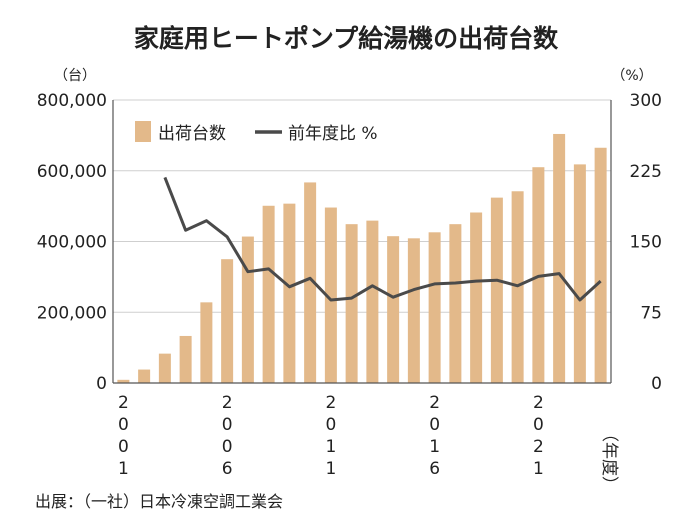 The image size is (693, 528). What do you see at coordinates (631, 76) in the screenshot?
I see `right-axis-unit: （%）` at bounding box center [631, 76].